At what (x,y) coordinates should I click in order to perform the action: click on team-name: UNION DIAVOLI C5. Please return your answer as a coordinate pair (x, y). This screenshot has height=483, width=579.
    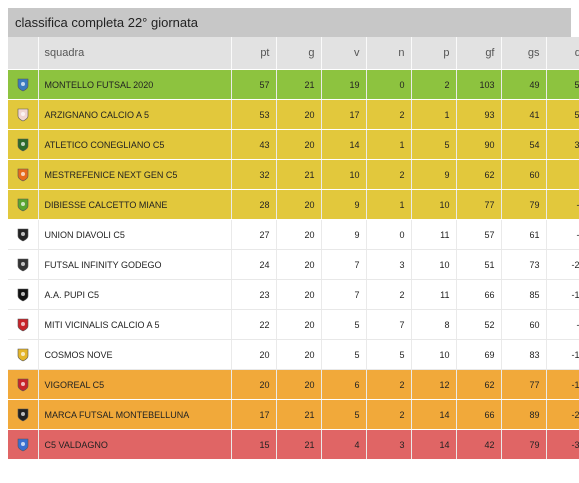
    Looking at the image, I should click on (135, 234).